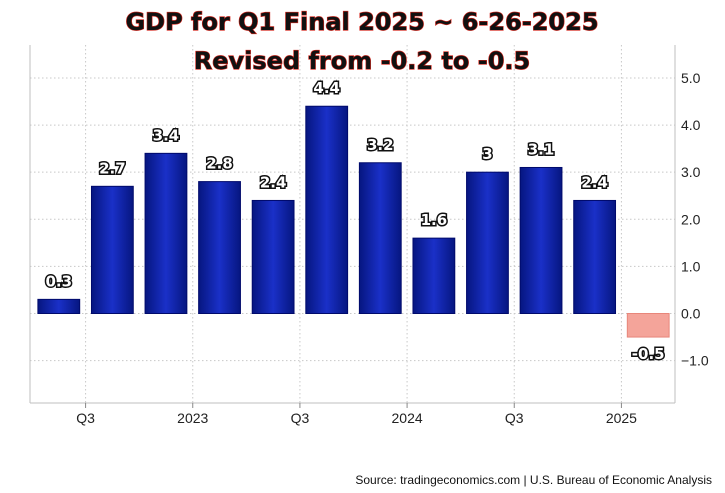  I want to click on data-label: 0.3, so click(59, 281).